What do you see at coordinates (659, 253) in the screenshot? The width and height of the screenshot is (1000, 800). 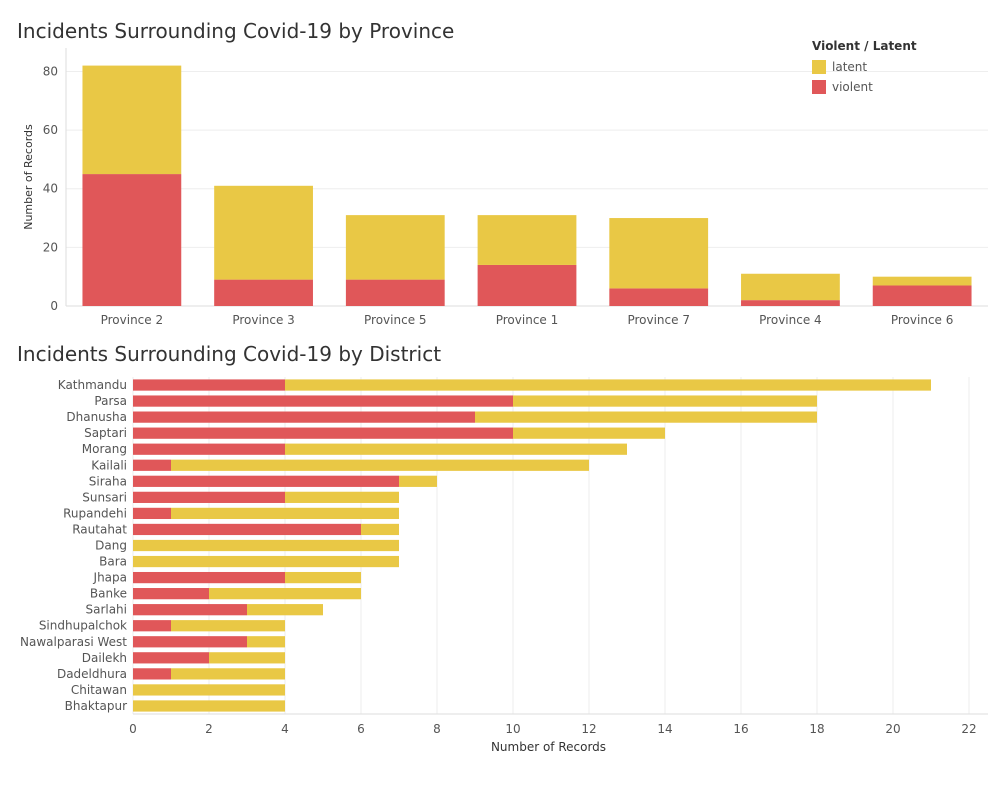 I see `bar-province-7-latent` at bounding box center [659, 253].